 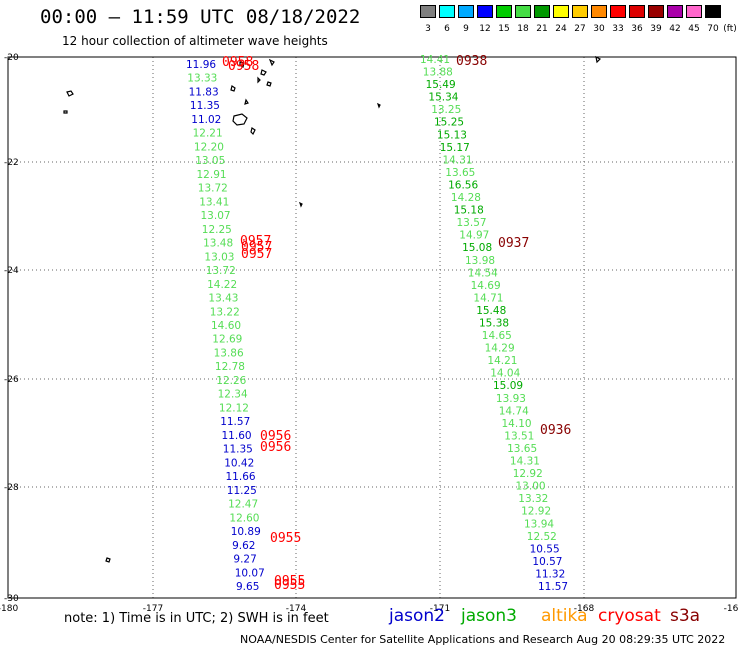 What do you see at coordinates (153, 609) in the screenshot?
I see `longitude-label: -177` at bounding box center [153, 609].